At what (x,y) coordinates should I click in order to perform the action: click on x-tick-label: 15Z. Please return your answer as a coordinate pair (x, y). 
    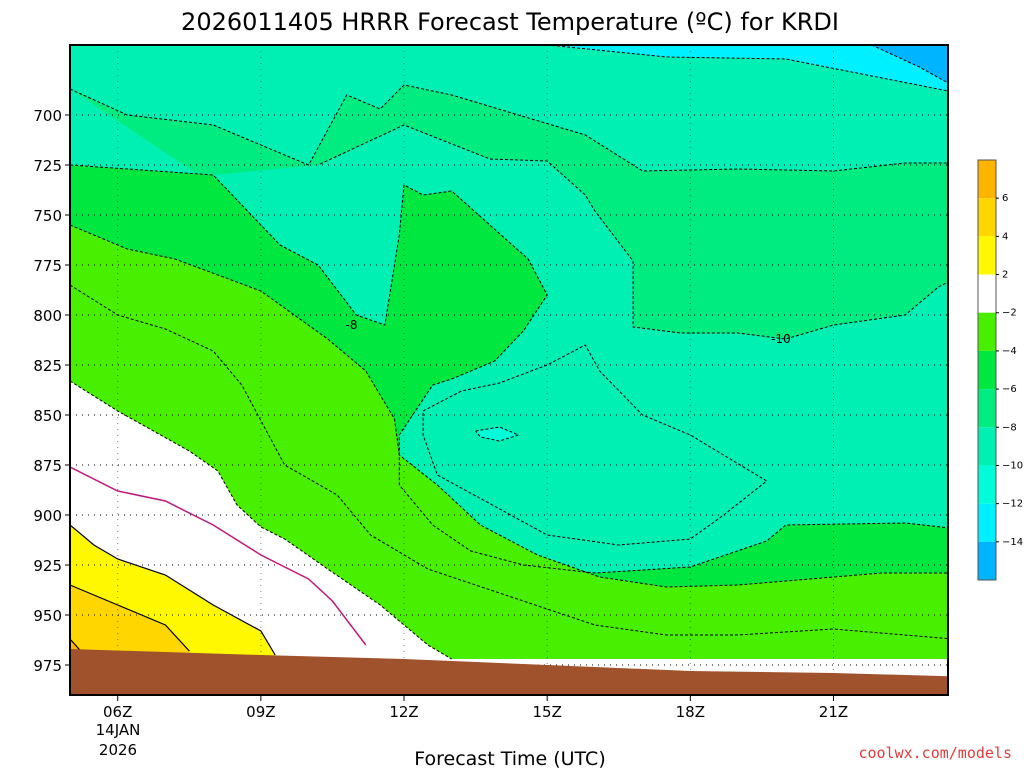
    Looking at the image, I should click on (546, 712).